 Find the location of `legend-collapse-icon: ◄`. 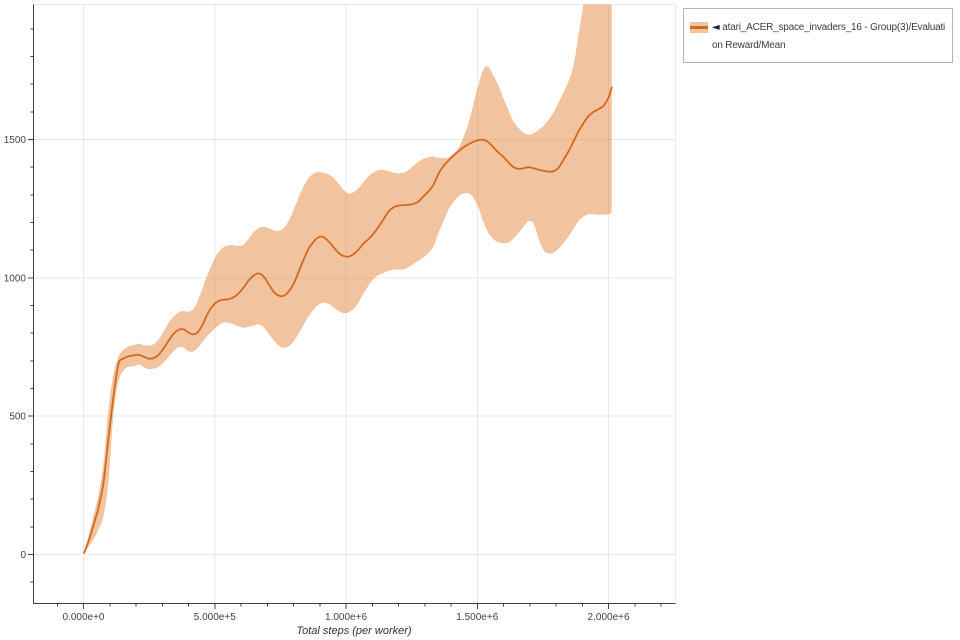

legend-collapse-icon: ◄ is located at coordinates (716, 27).